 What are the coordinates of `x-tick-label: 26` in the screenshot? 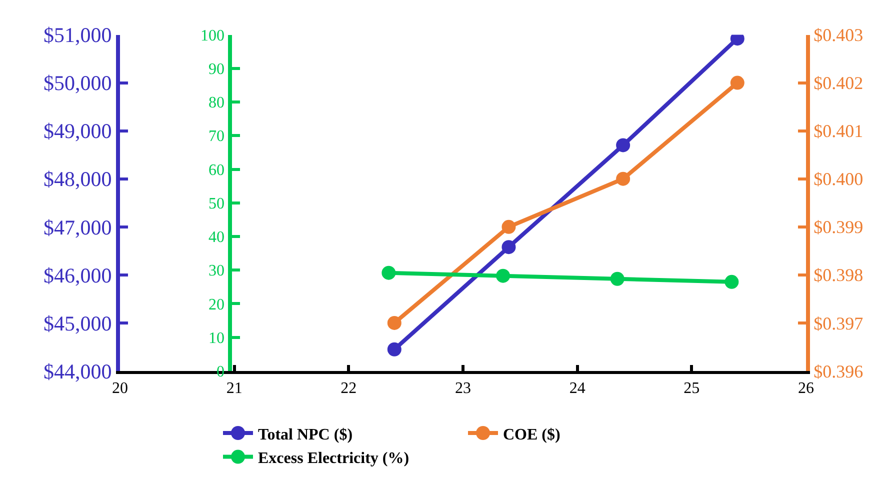 It's located at (806, 389).